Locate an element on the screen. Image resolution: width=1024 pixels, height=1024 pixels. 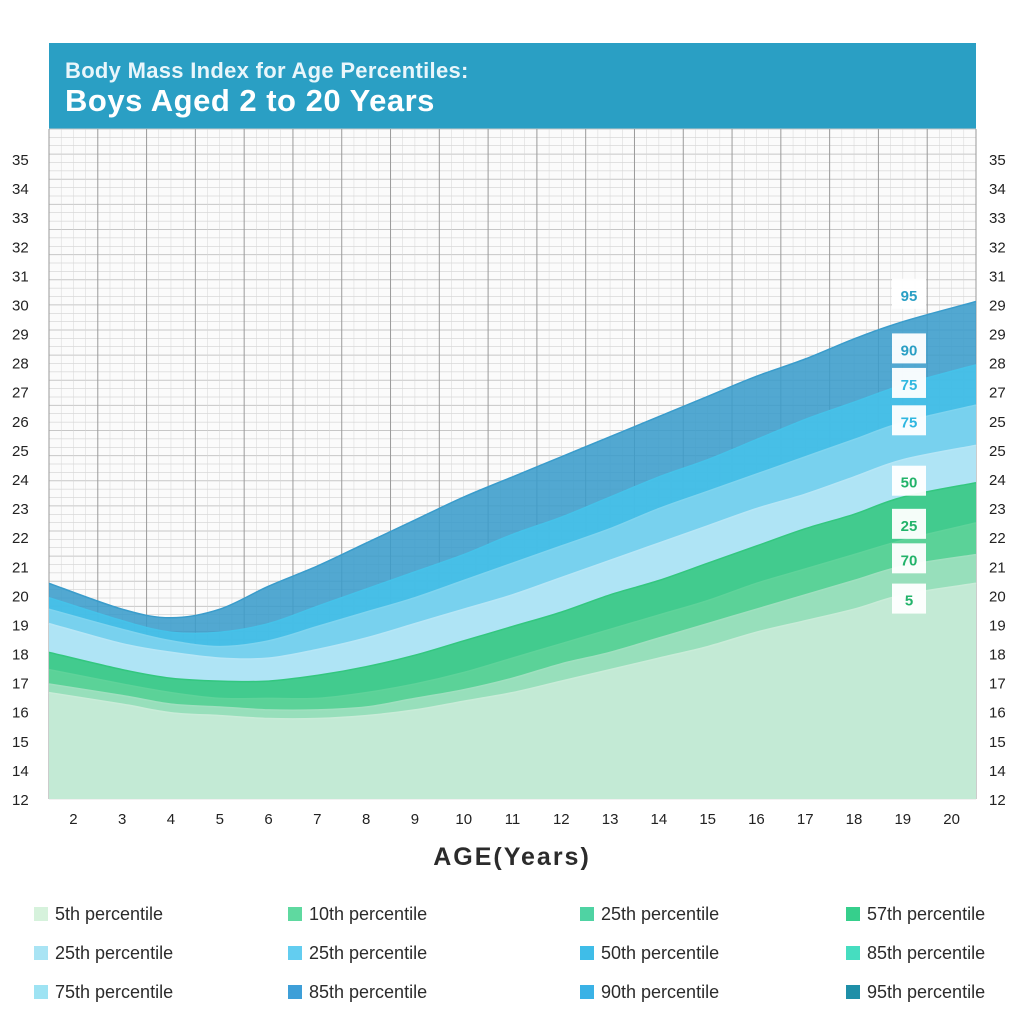
x-tick-label: 14 is located at coordinates (659, 819).